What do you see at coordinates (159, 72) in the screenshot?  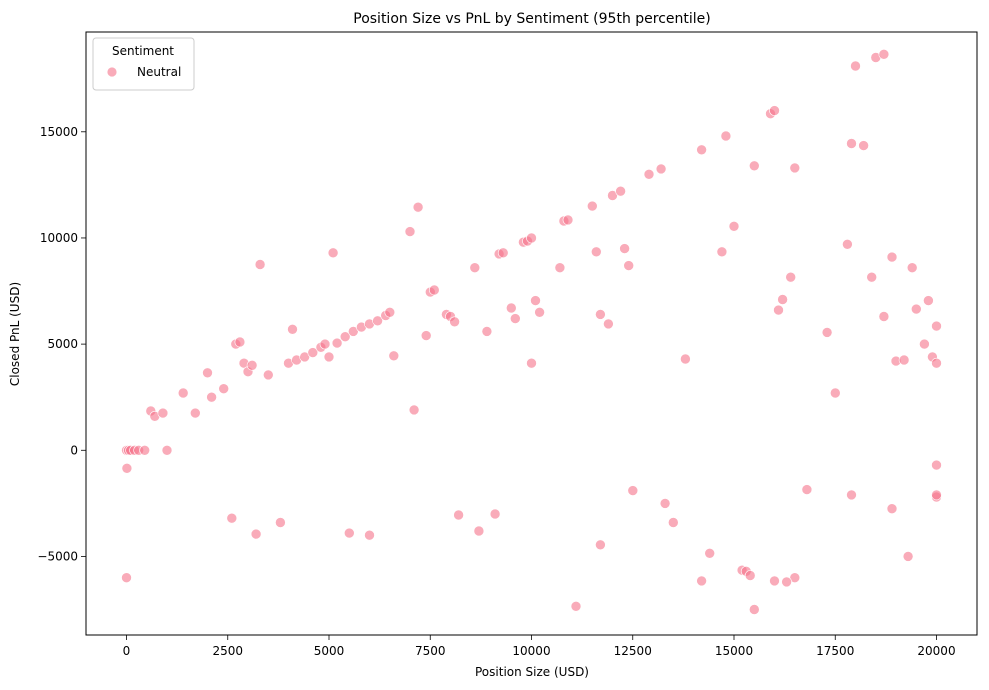 I see `legend-entry-neutral: Neutral` at bounding box center [159, 72].